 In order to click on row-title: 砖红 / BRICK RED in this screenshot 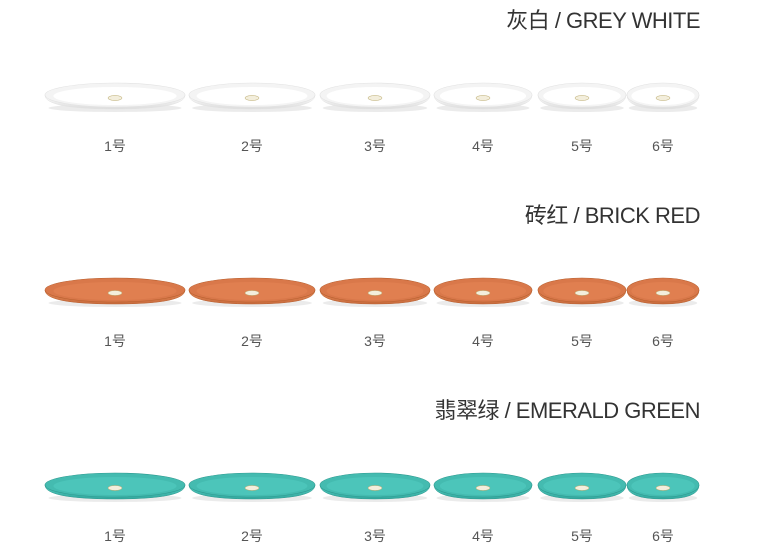, I will do `click(612, 215)`.